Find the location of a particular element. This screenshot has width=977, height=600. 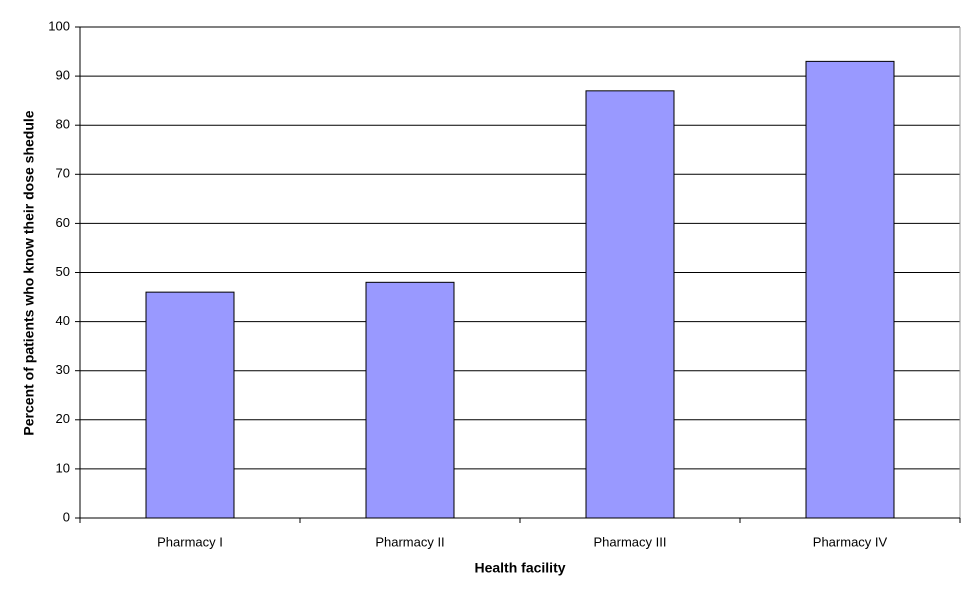

y-tick-label: 60 is located at coordinates (63, 222).